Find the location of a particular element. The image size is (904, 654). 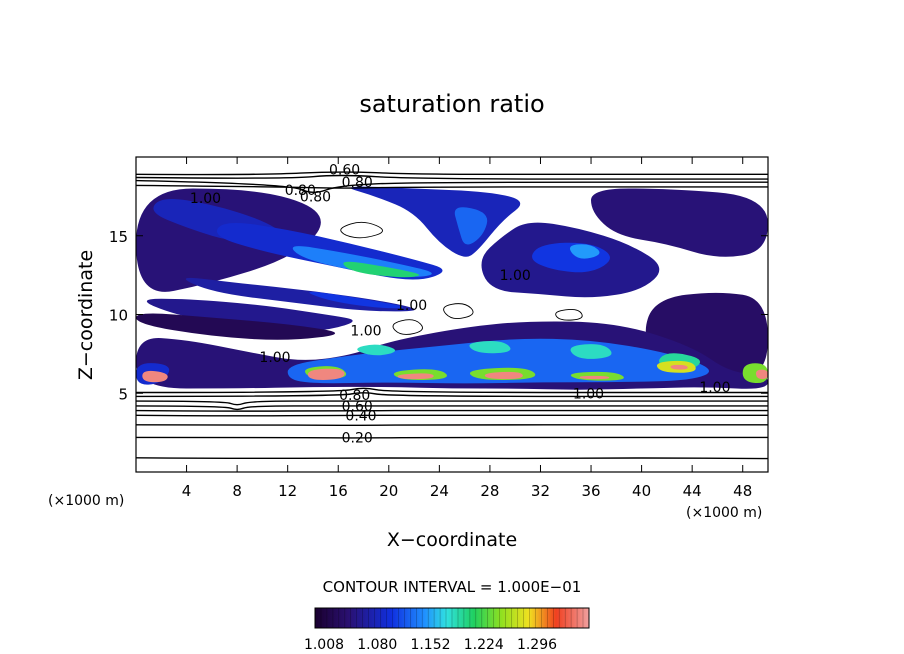

x-tick-label-32: 32 is located at coordinates (540, 491).